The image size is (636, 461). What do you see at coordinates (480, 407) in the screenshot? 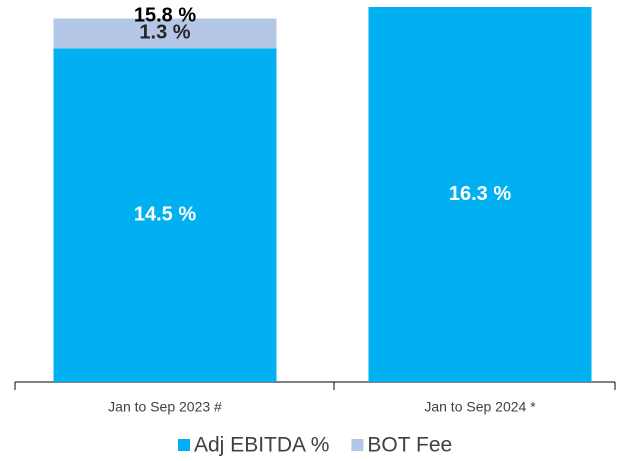
I see `x-tick-label: Jan to Sep 2024 *` at bounding box center [480, 407].